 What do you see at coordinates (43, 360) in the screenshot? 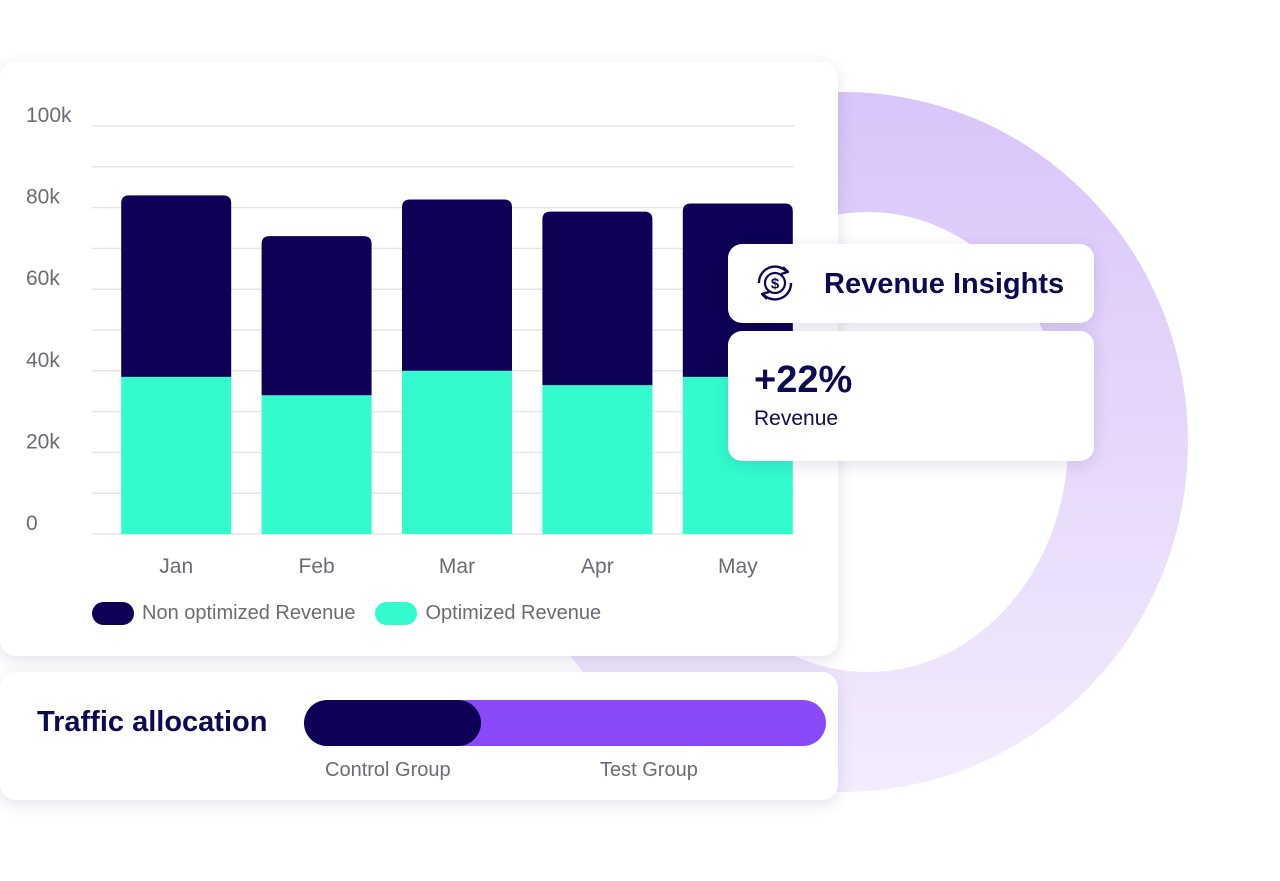
I see `y-tick-label: 40k` at bounding box center [43, 360].